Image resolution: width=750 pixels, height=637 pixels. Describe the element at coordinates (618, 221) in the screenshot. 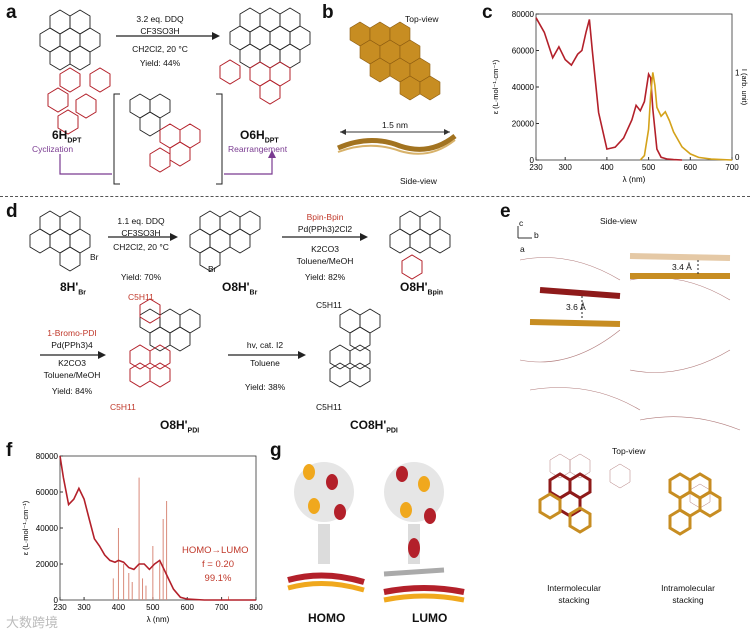

I see `e-side-view: Side-view` at that location.